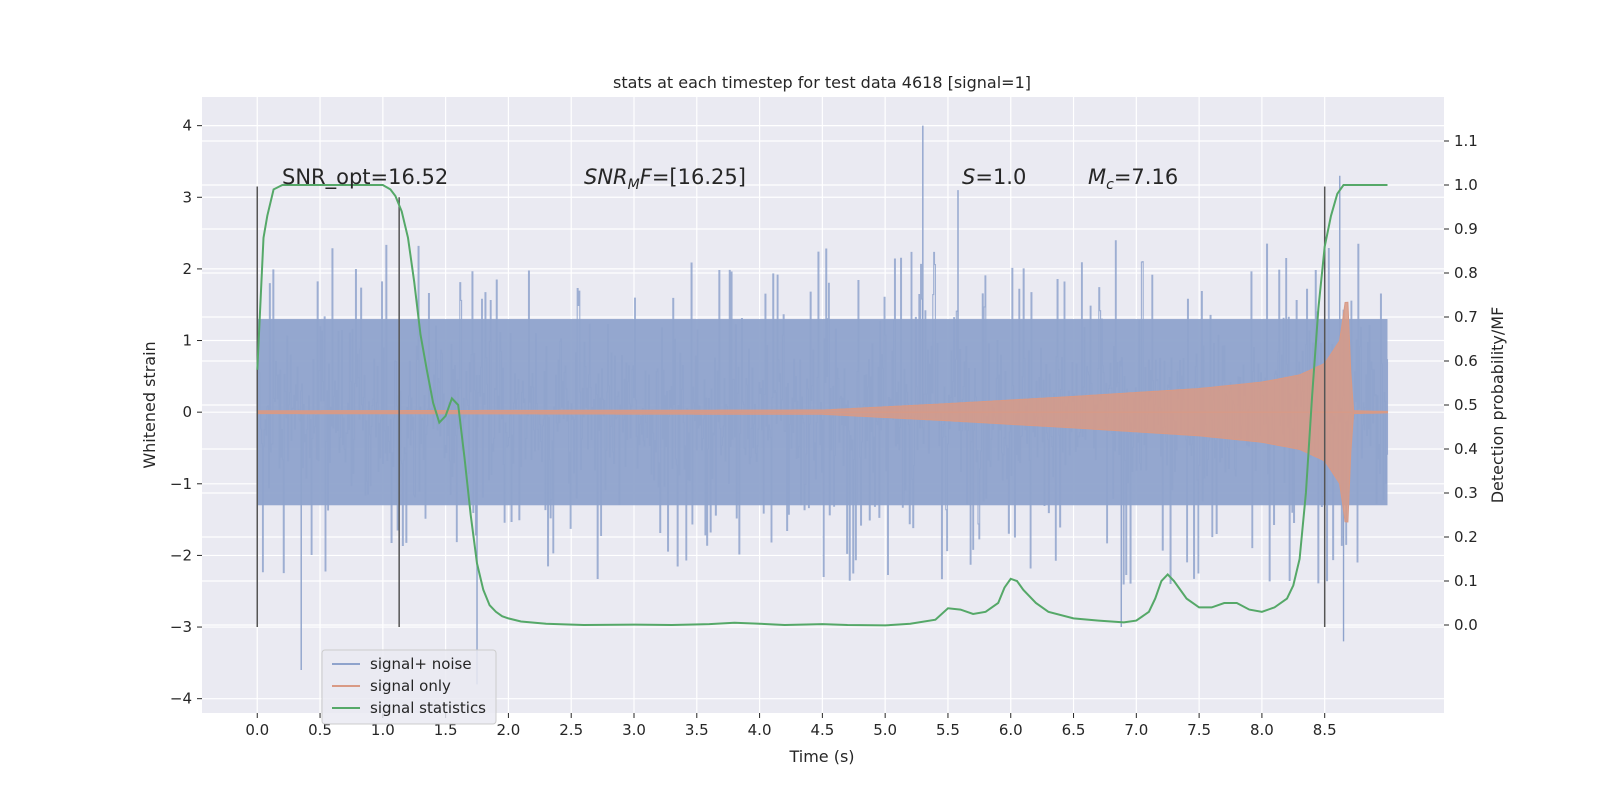 The image size is (1600, 800). Describe the element at coordinates (365, 177) in the screenshot. I see `annotation-snr-opt: SNR_opt=16.52` at that location.